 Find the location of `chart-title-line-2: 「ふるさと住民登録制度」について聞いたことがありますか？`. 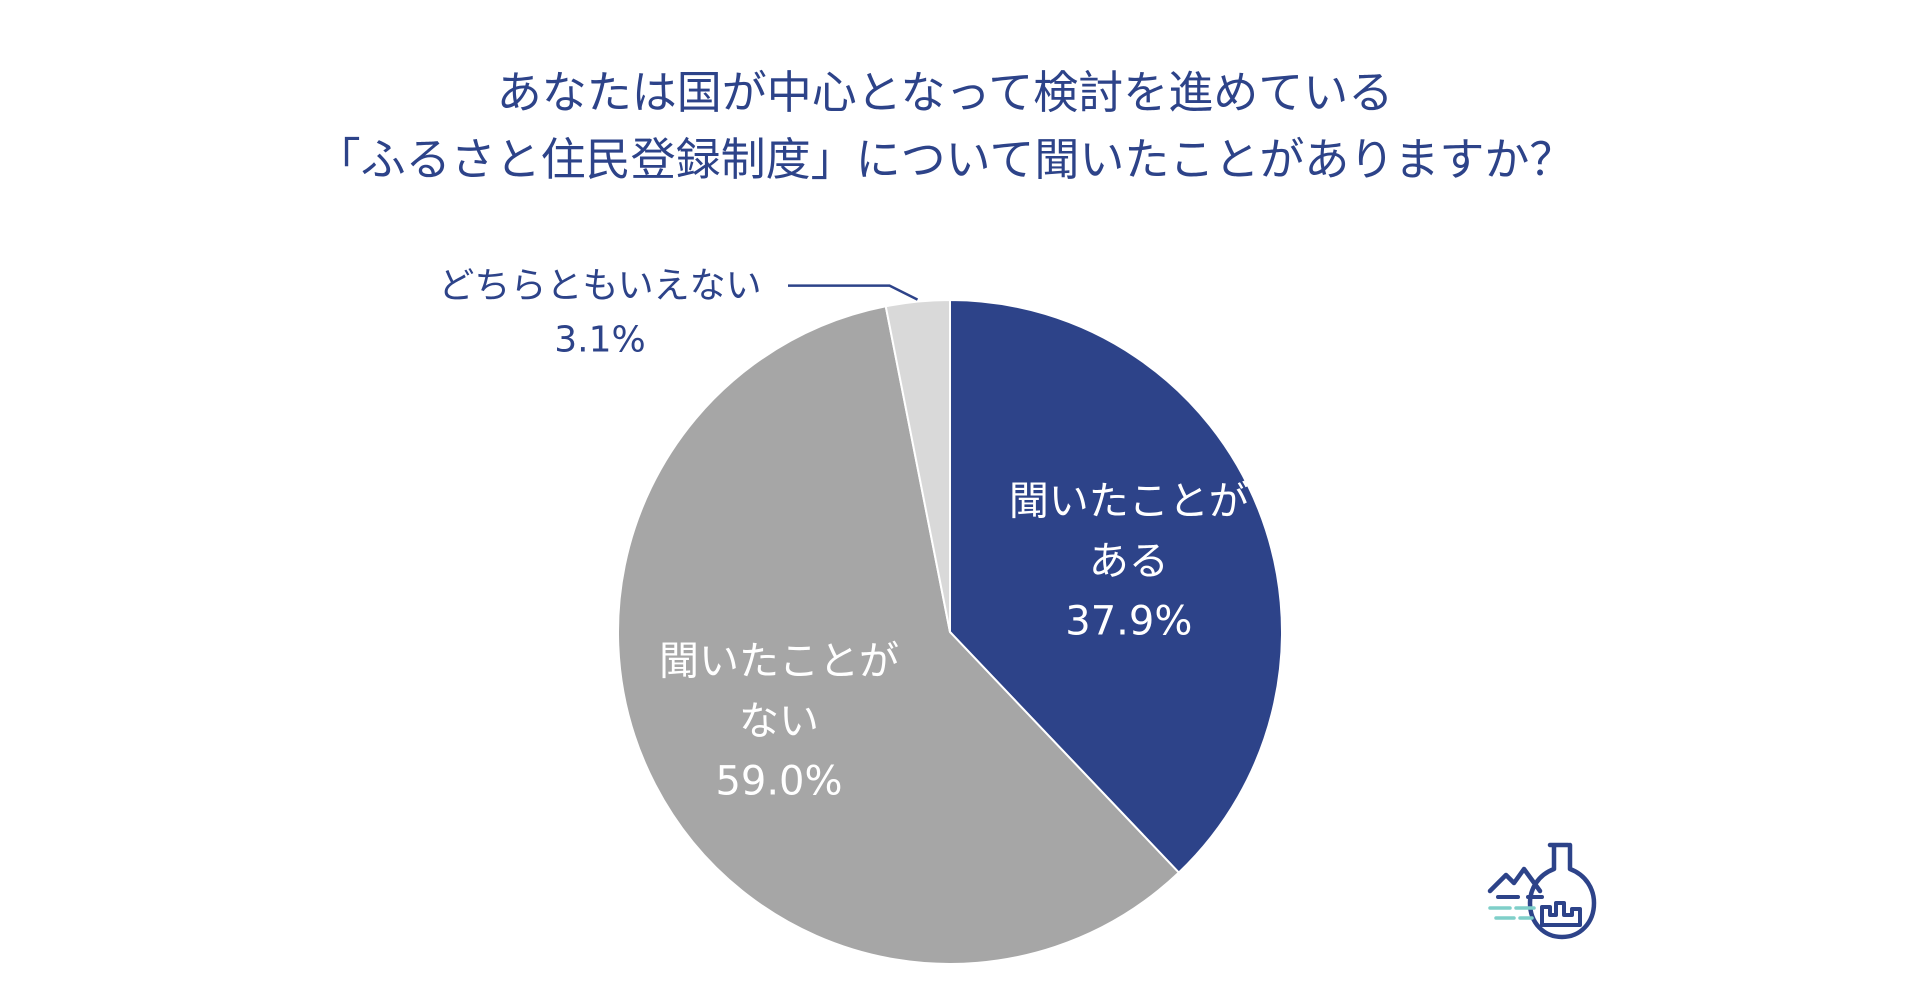

chart-title-line-2: 「ふるさと住民登録制度」について聞いたことがありますか？ is located at coordinates (945, 159).